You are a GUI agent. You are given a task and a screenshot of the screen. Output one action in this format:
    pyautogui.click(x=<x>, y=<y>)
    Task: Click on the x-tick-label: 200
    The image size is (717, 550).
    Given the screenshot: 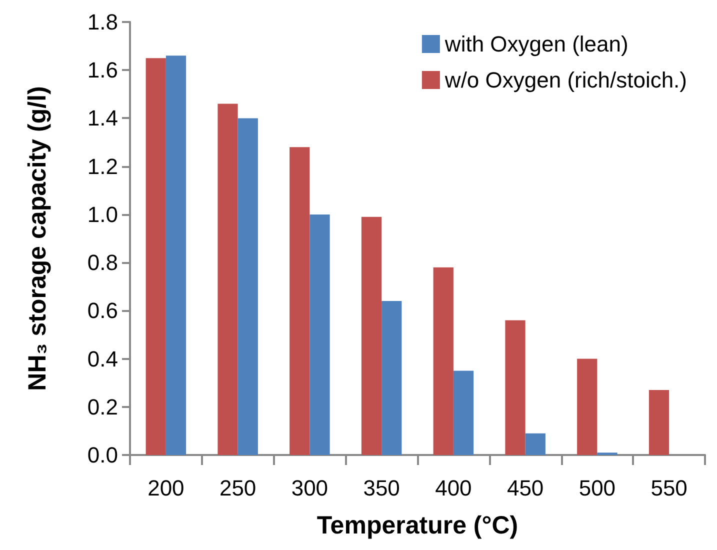 What is the action you would take?
    pyautogui.click(x=166, y=488)
    